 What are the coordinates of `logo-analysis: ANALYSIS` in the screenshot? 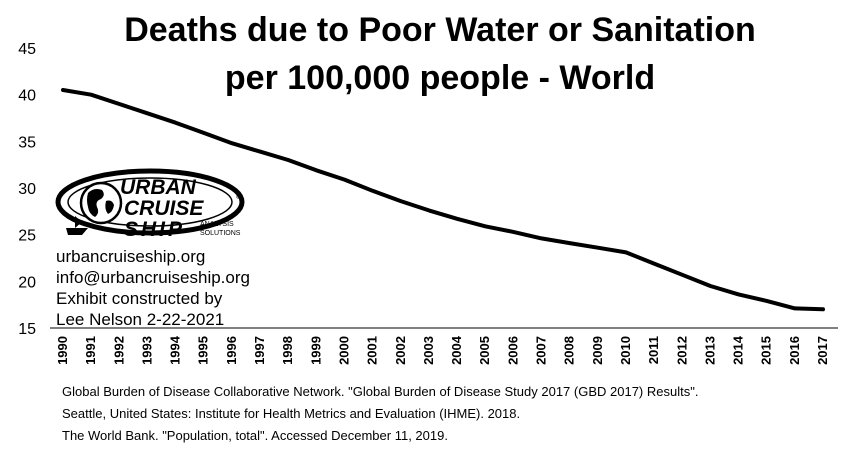 It's located at (217, 224).